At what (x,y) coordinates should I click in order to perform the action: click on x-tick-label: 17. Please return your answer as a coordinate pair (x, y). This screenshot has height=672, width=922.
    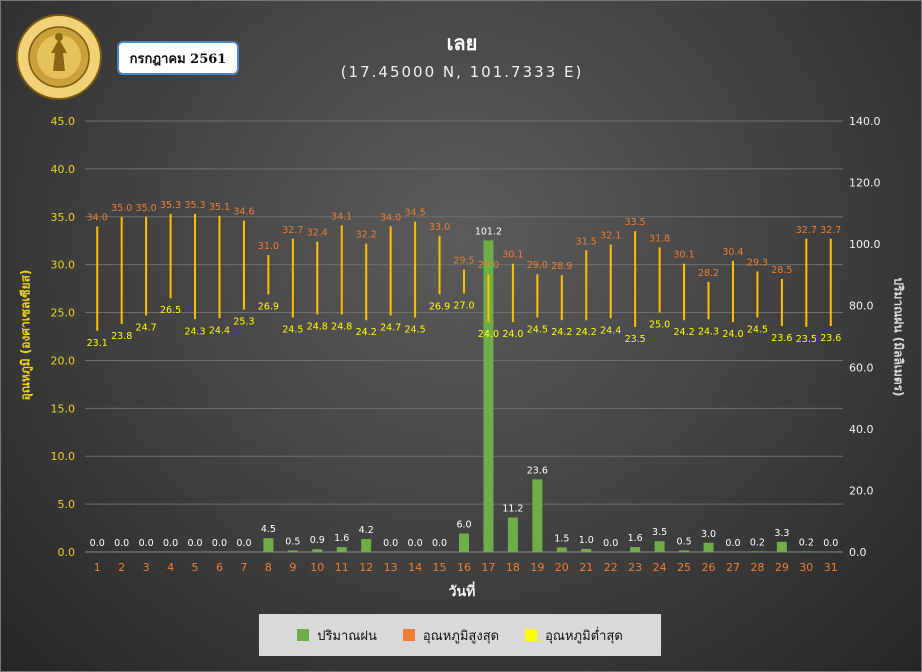
    Looking at the image, I should click on (488, 567).